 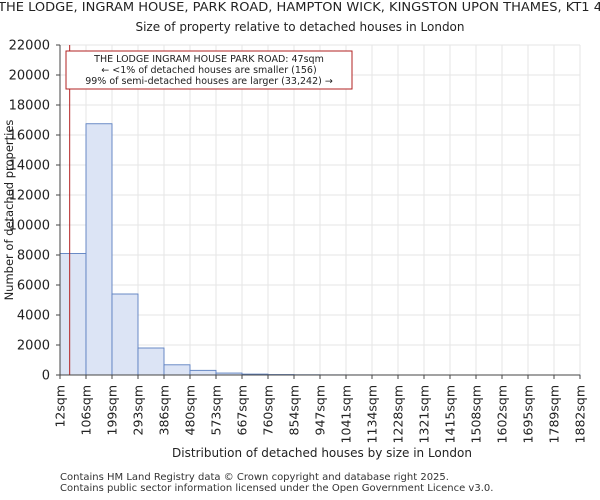 I want to click on x-tick-label-7: 667sqm, so click(x=242, y=410).